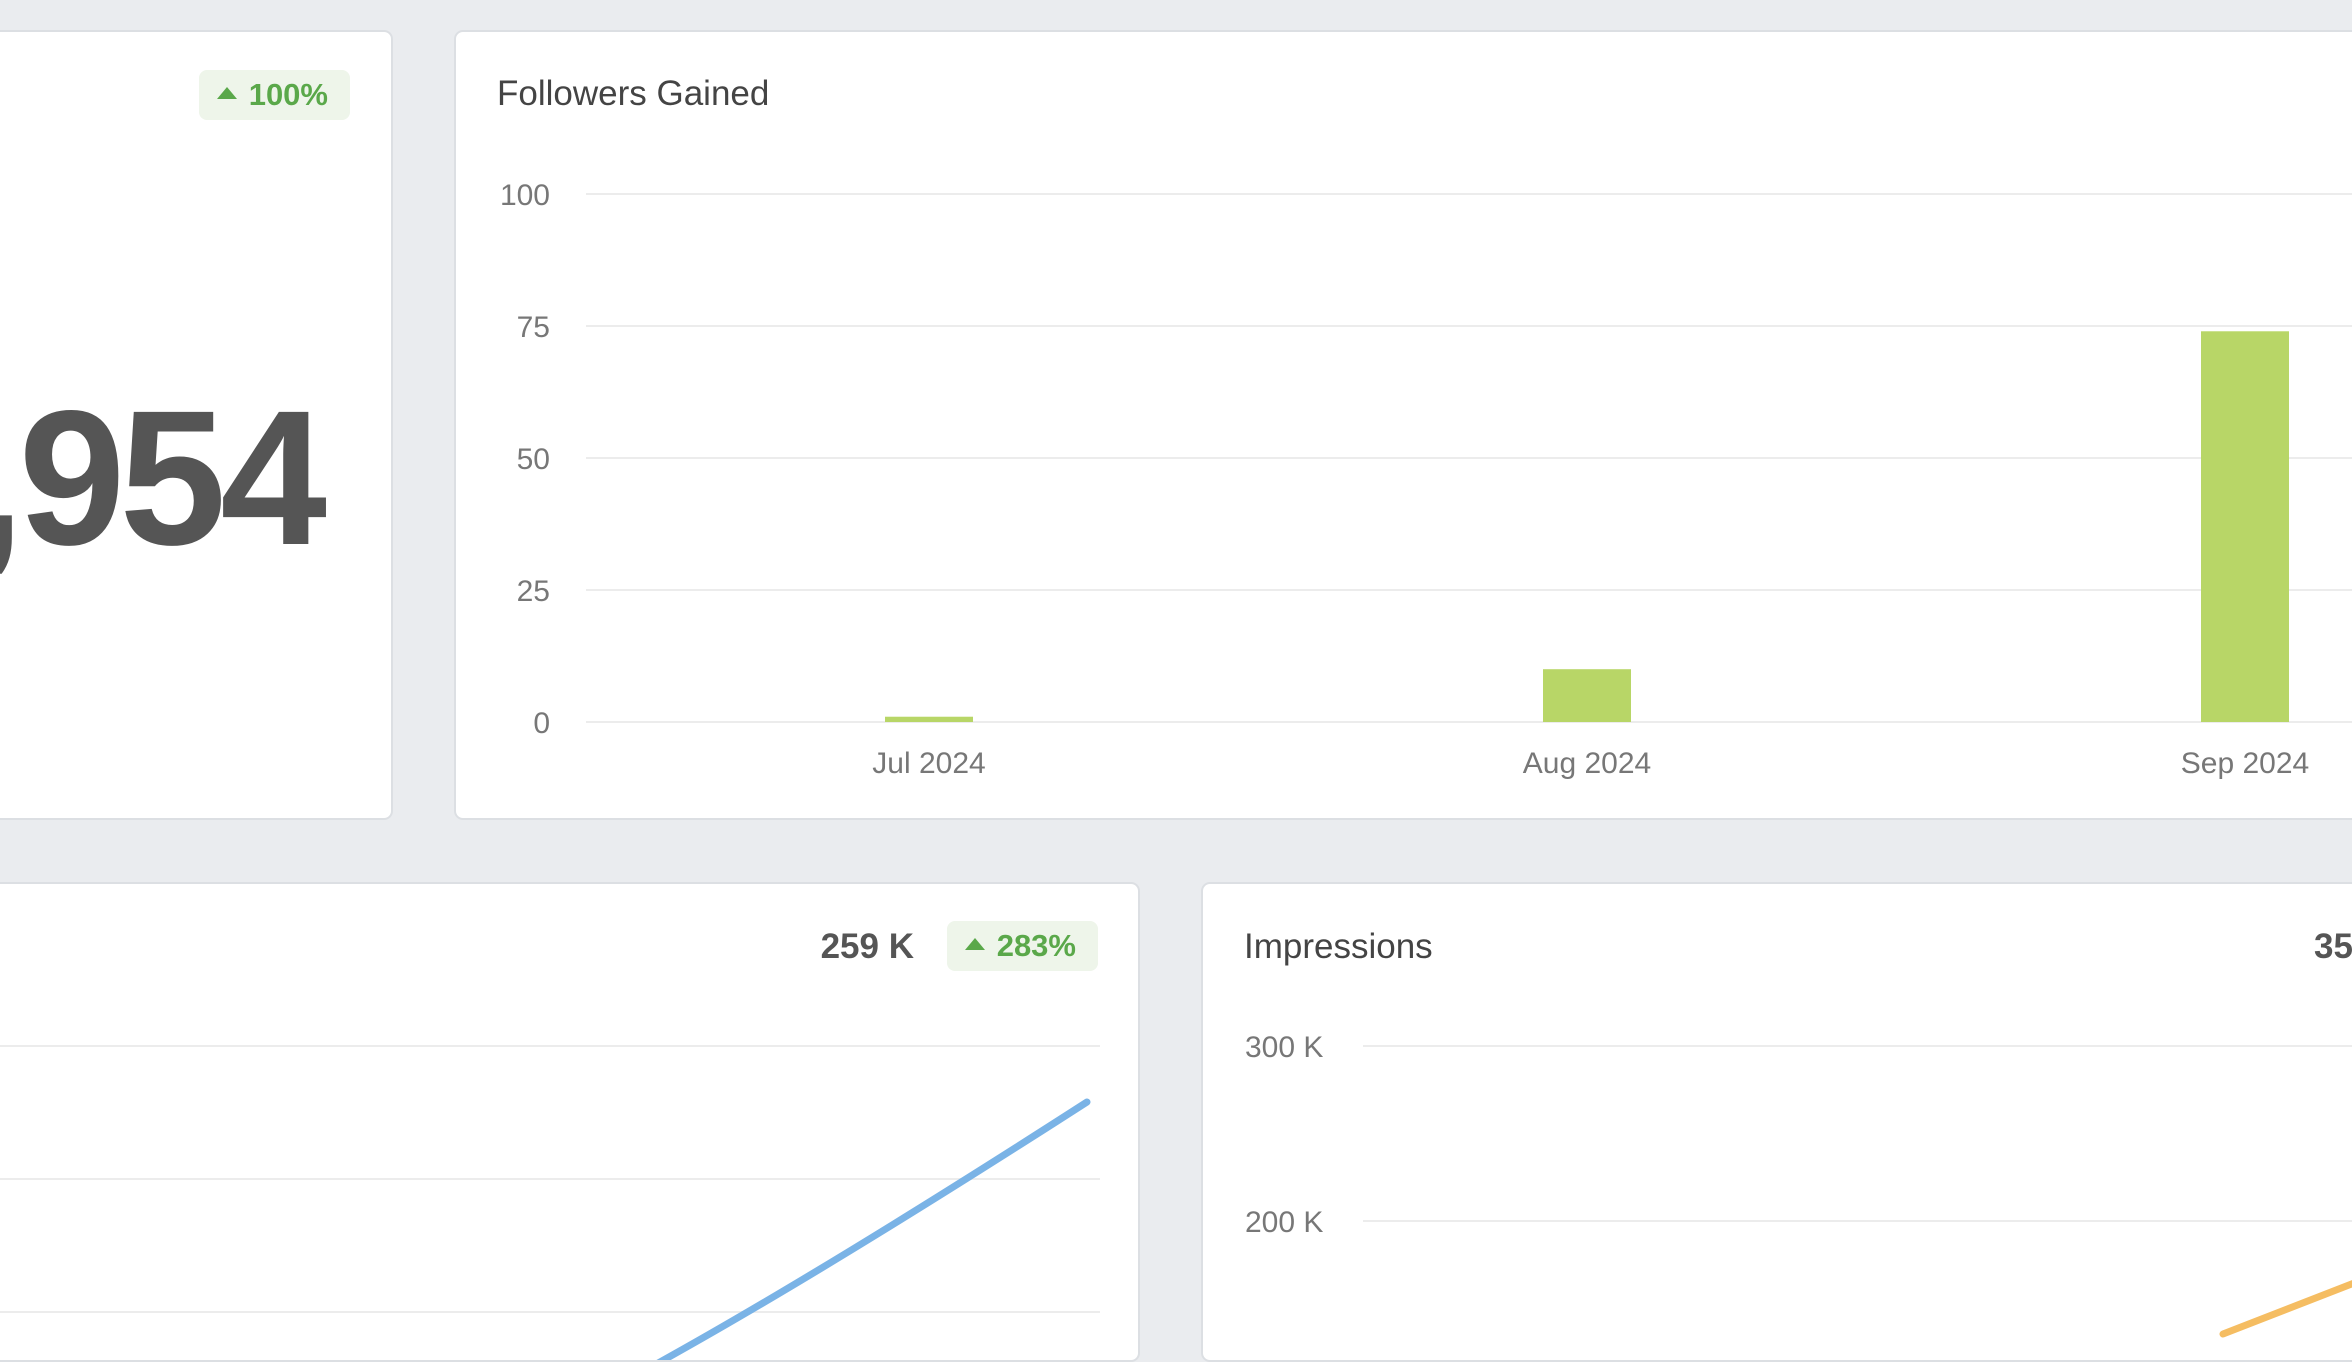 The width and height of the screenshot is (2352, 1362). Describe the element at coordinates (525, 195) in the screenshot. I see `y-tick-label: 100` at that location.